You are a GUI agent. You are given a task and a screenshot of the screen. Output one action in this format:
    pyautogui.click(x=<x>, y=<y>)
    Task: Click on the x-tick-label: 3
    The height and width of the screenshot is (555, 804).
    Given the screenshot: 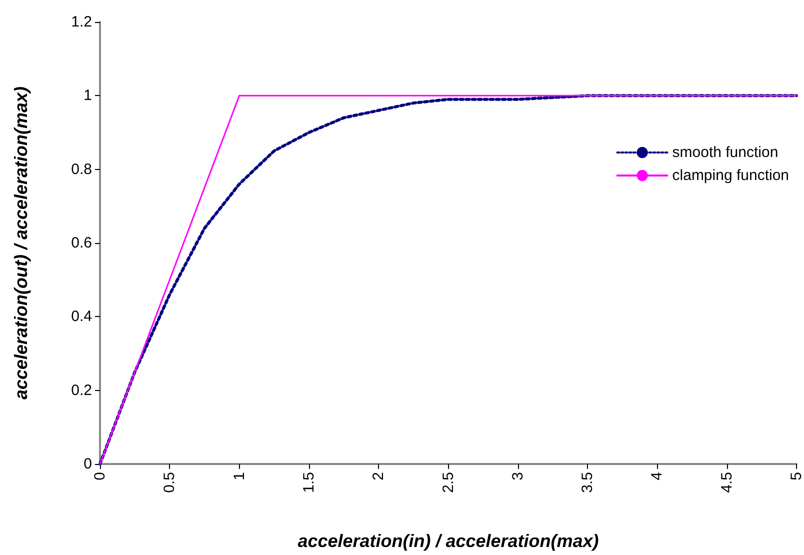 What is the action you would take?
    pyautogui.click(x=517, y=476)
    